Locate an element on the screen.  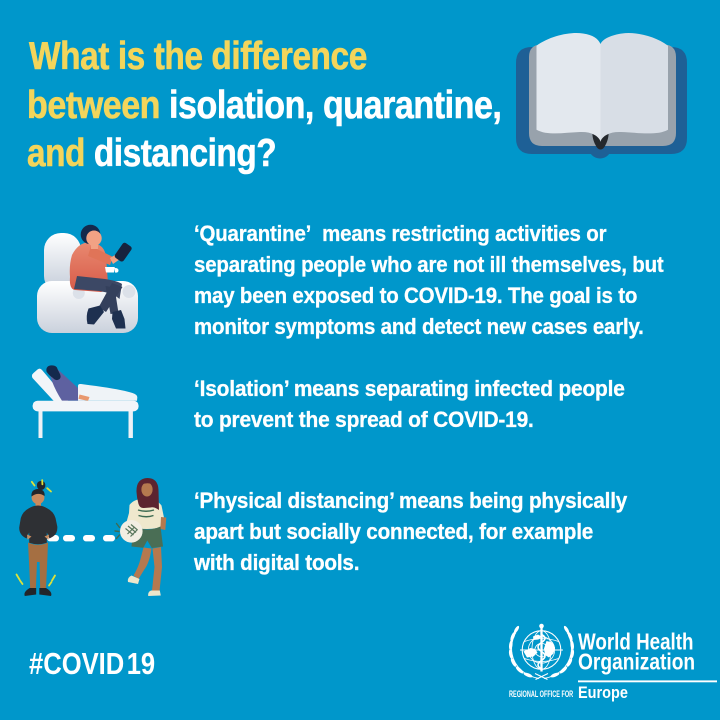
svg-text: World Health is located at coordinates (636, 641).